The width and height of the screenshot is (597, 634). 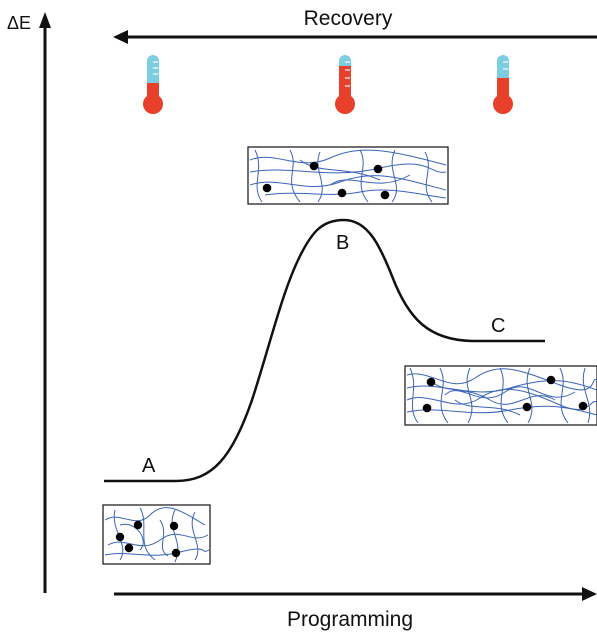 I want to click on polymer-network-b, so click(x=348, y=175).